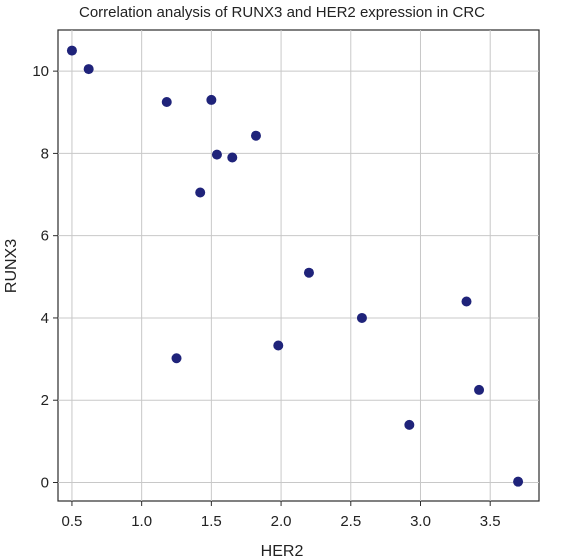 This screenshot has width=562, height=560. What do you see at coordinates (11, 266) in the screenshot?
I see `y-axis-label: RUNX3` at bounding box center [11, 266].